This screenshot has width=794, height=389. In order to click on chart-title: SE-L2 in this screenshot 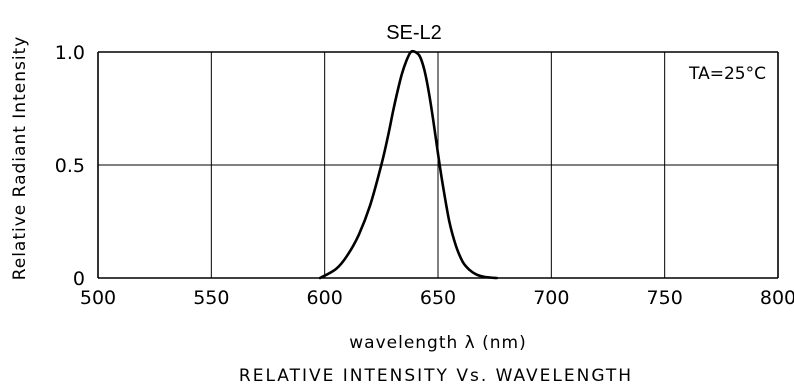, I will do `click(414, 33)`.